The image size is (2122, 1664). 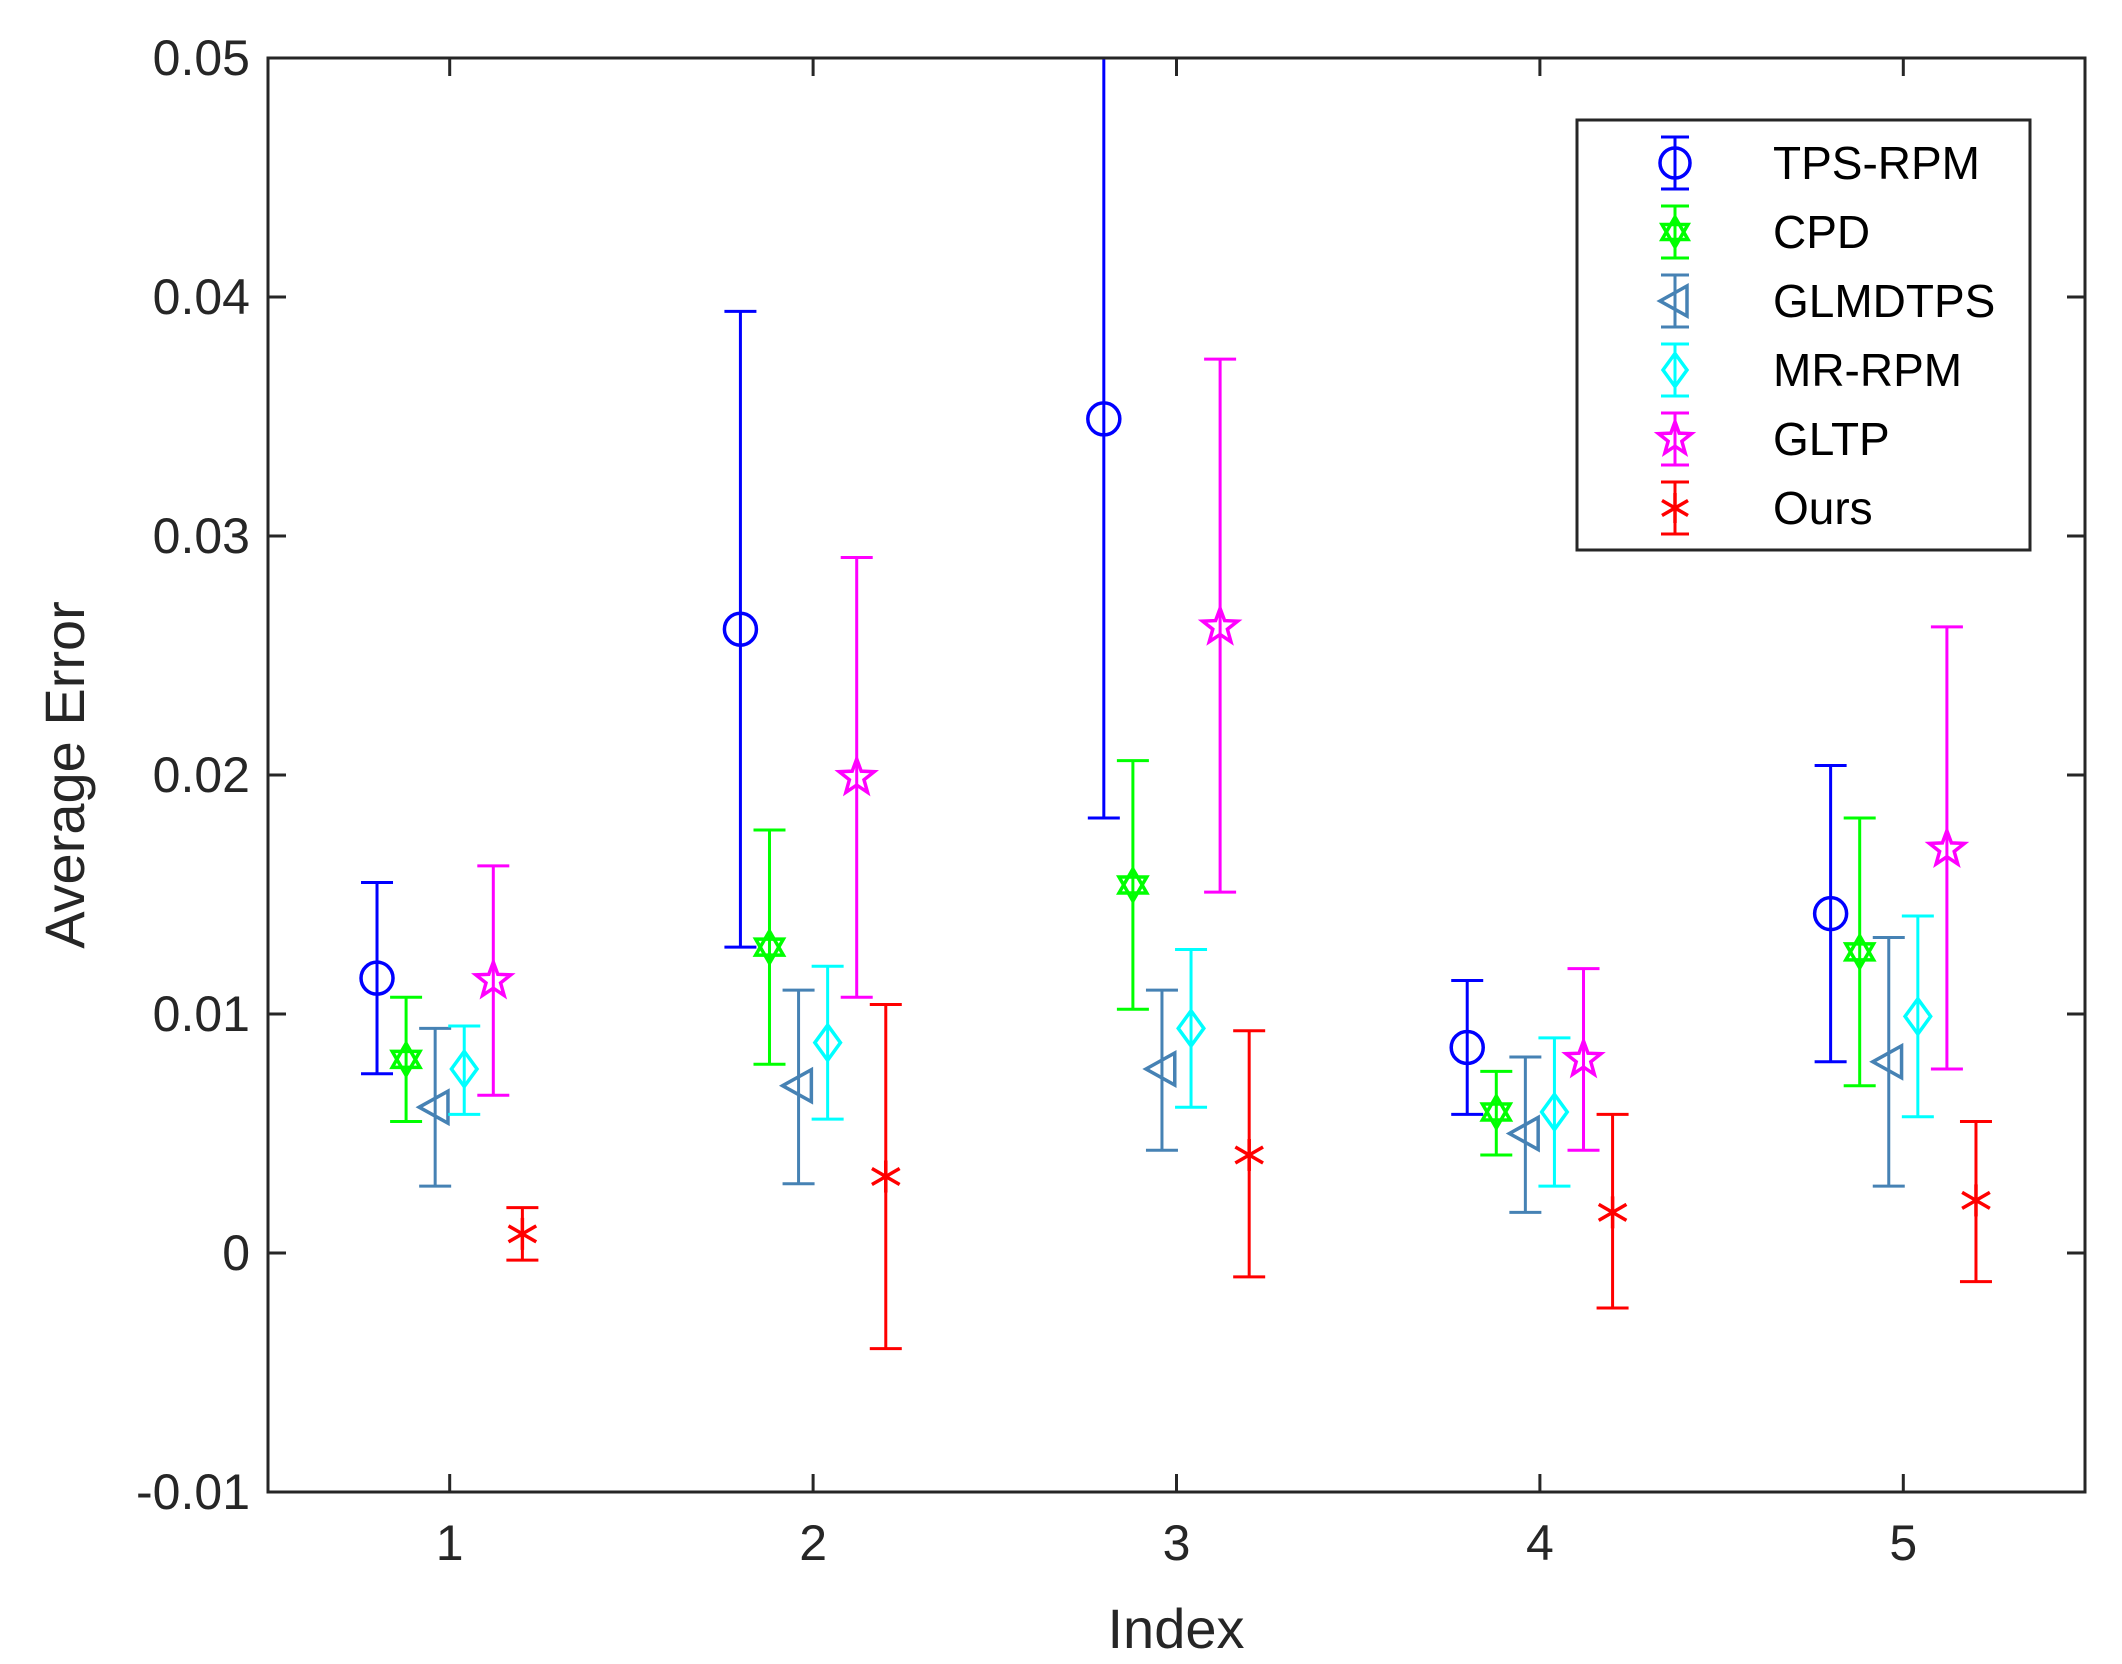 What do you see at coordinates (1771, 439) in the screenshot?
I see `legend-item-gltp: GLTP` at bounding box center [1771, 439].